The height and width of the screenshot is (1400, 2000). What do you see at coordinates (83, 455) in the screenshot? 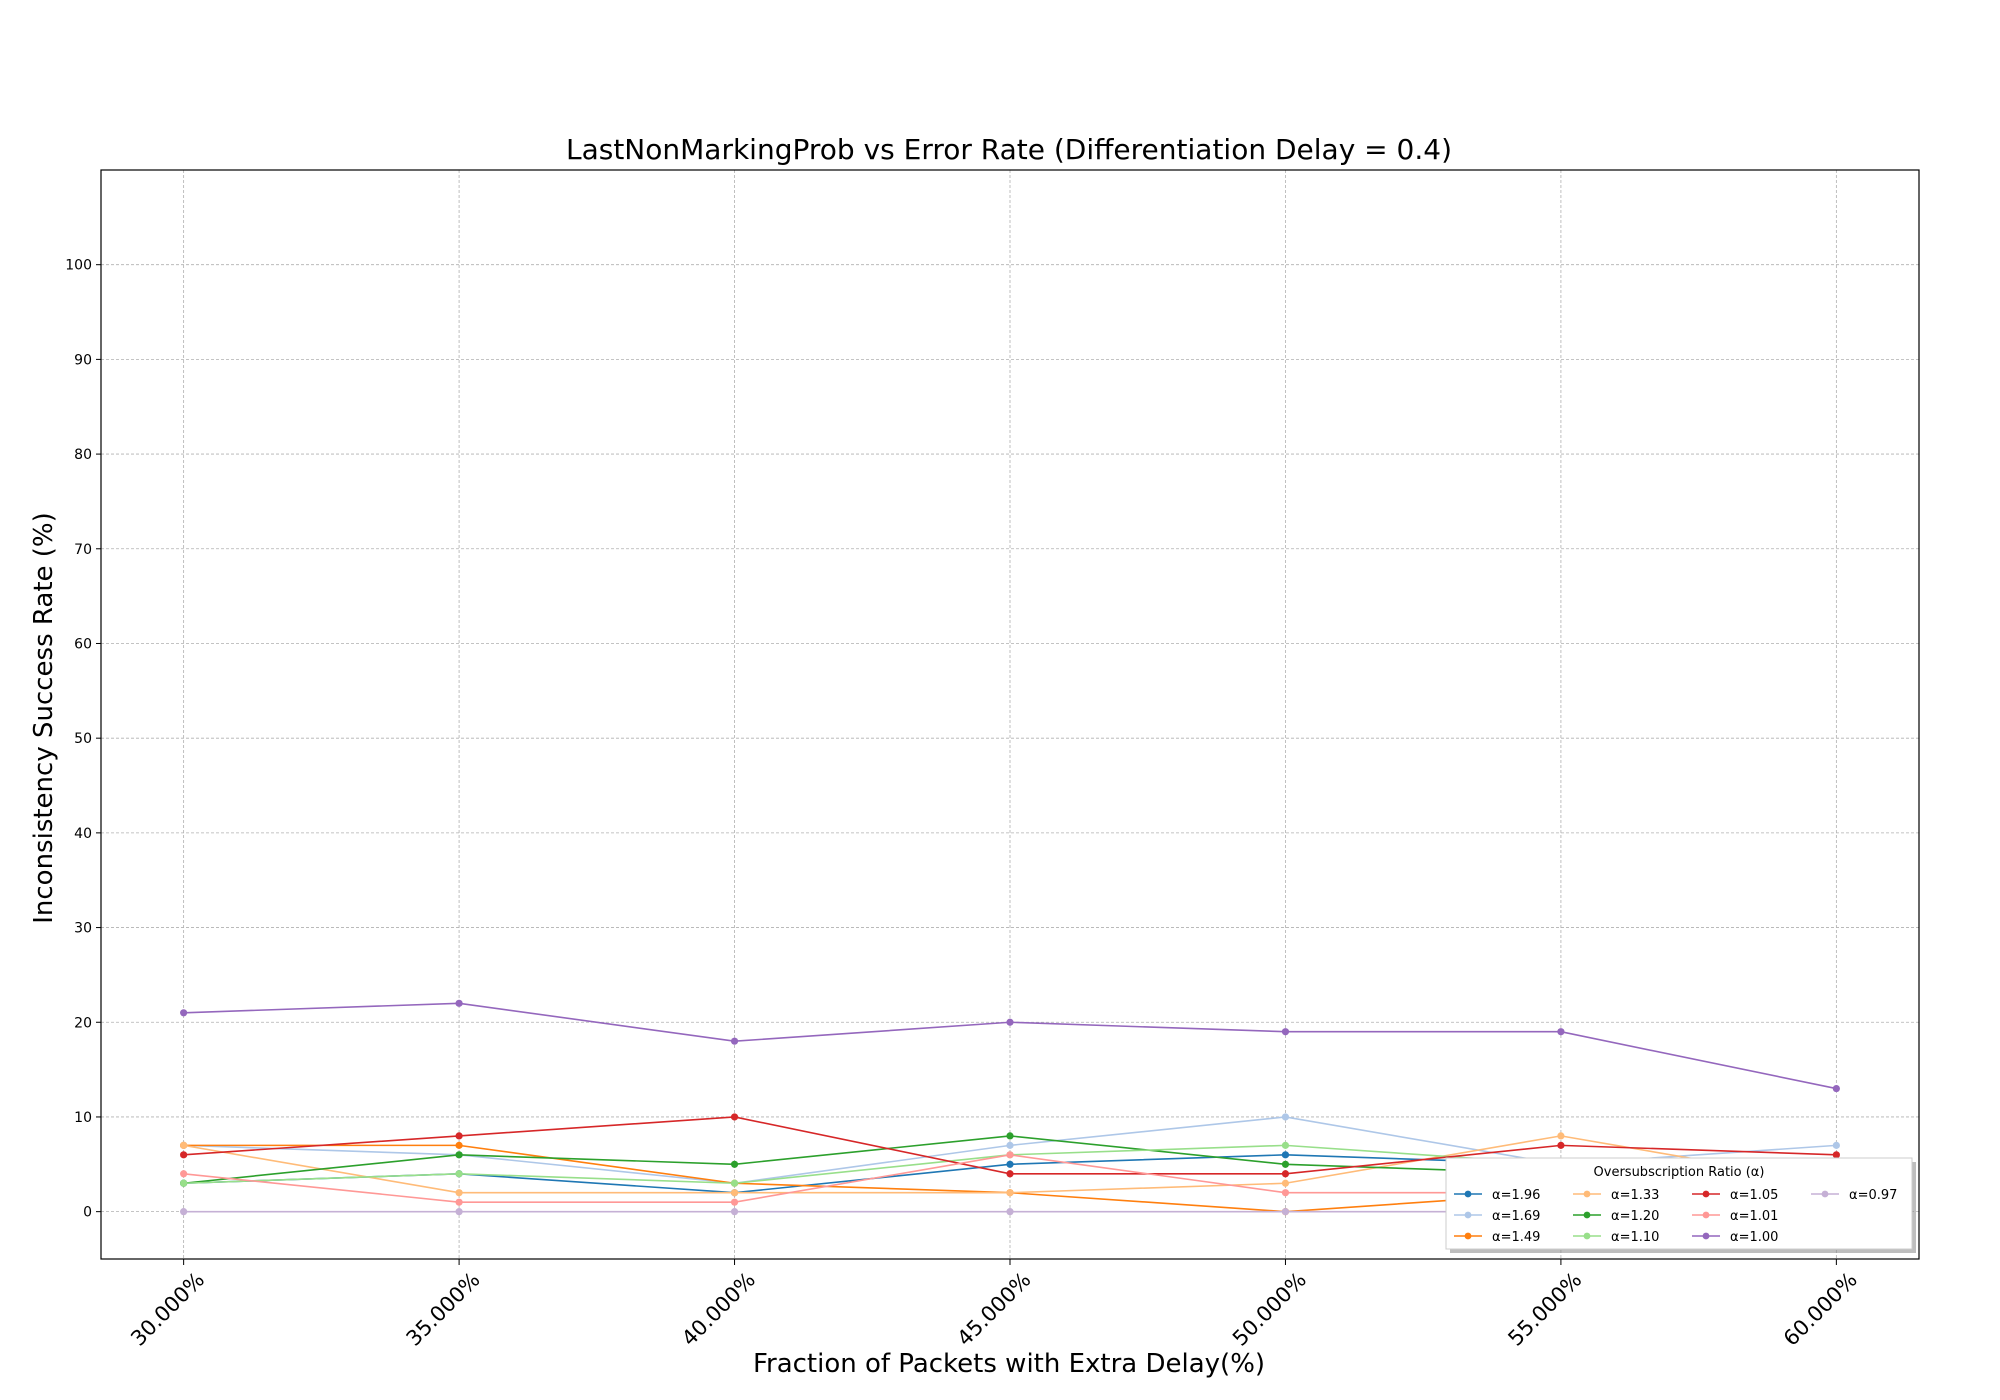
I see `y-tick-label: 80` at bounding box center [83, 455].